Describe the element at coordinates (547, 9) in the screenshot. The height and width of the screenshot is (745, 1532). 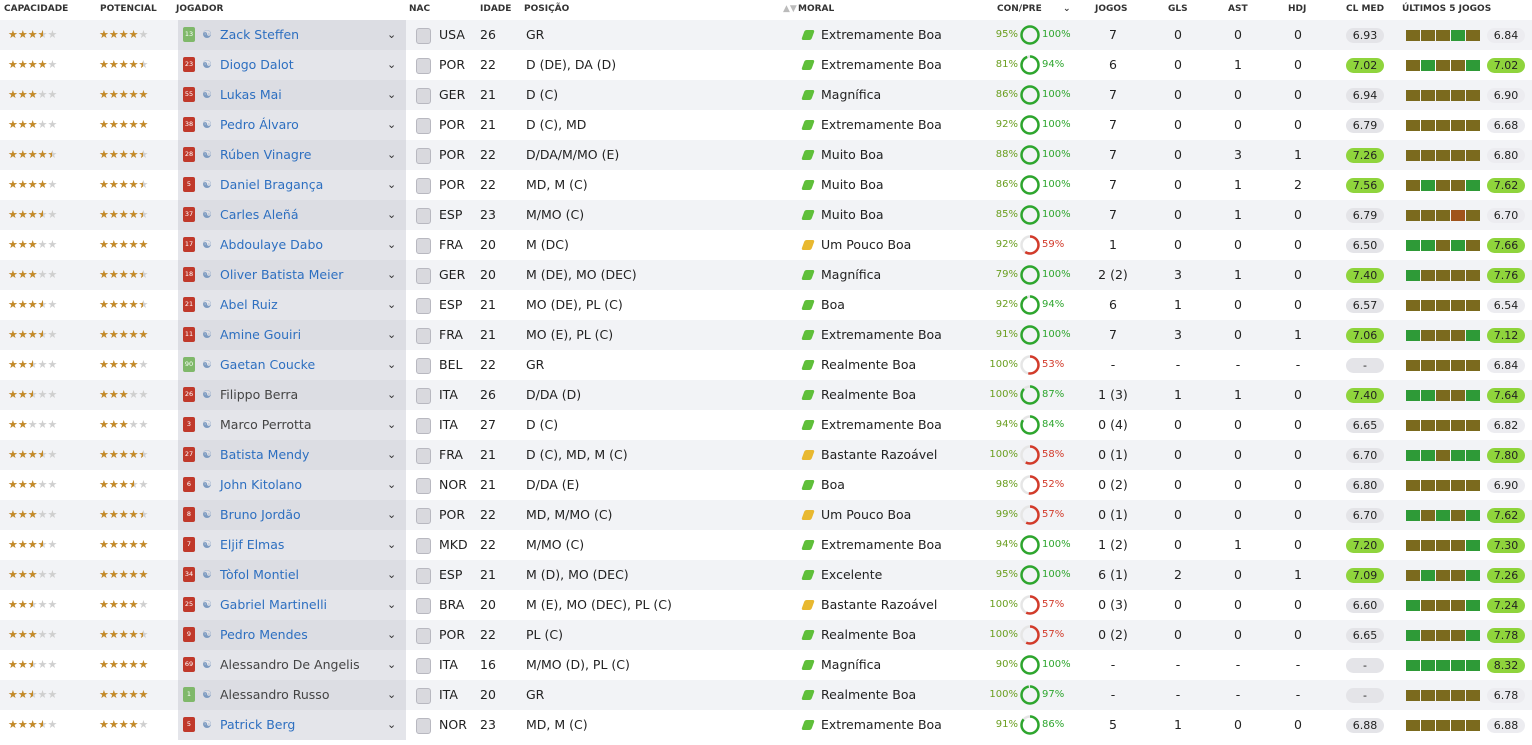
I see `column-header: POSIÇÃO` at that location.